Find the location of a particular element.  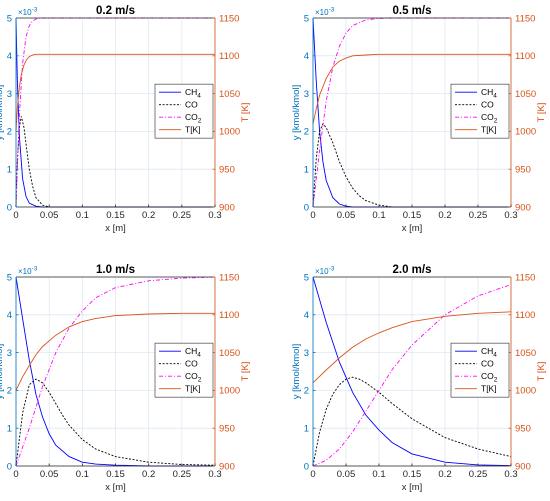

chart-title: 1.0 m/s is located at coordinates (115, 270).